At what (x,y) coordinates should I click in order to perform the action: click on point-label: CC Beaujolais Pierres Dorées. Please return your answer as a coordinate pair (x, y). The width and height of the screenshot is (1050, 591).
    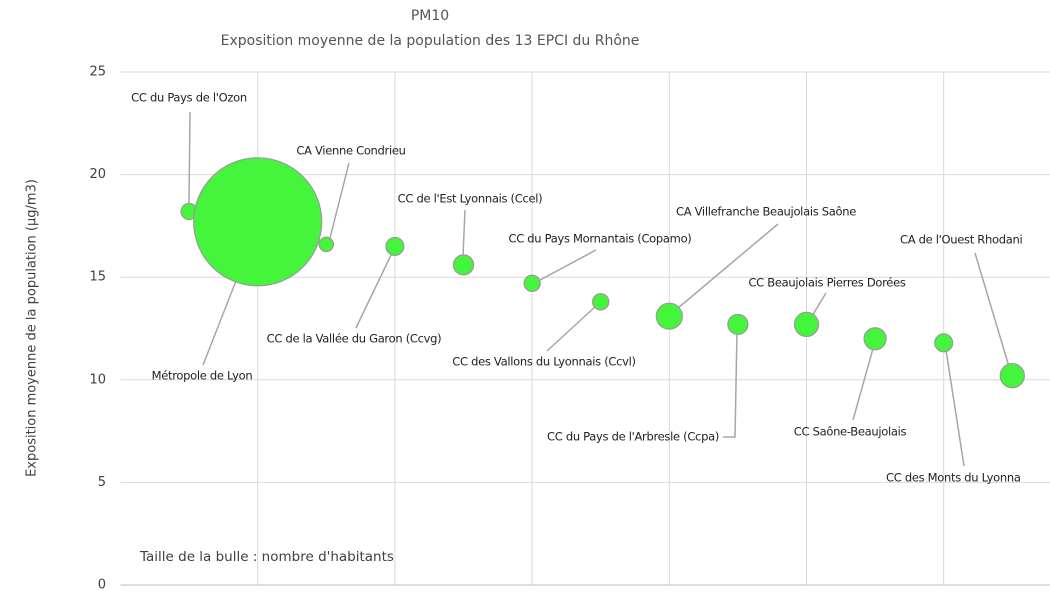
    Looking at the image, I should click on (826, 283).